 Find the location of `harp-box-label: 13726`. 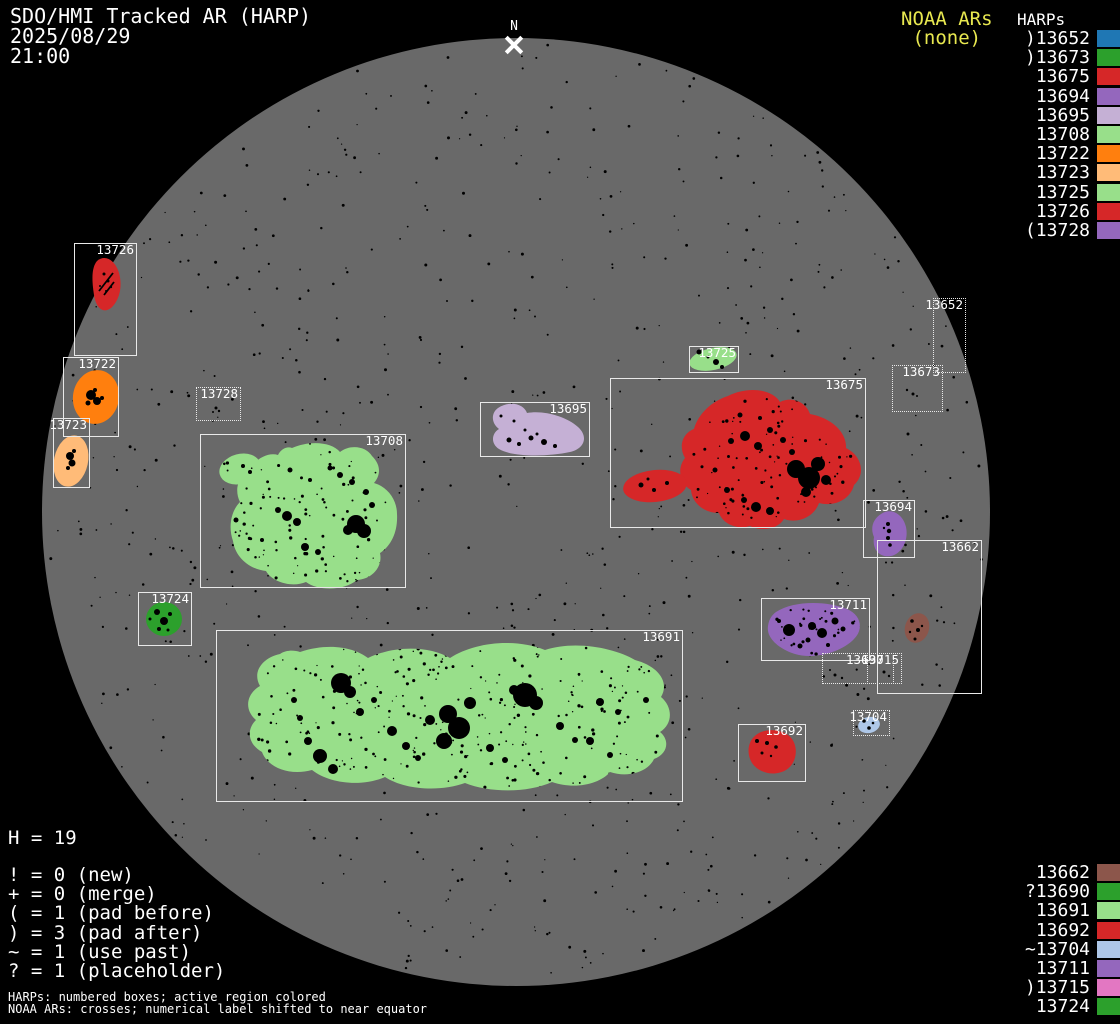

harp-box-label: 13726 is located at coordinates (115, 249).